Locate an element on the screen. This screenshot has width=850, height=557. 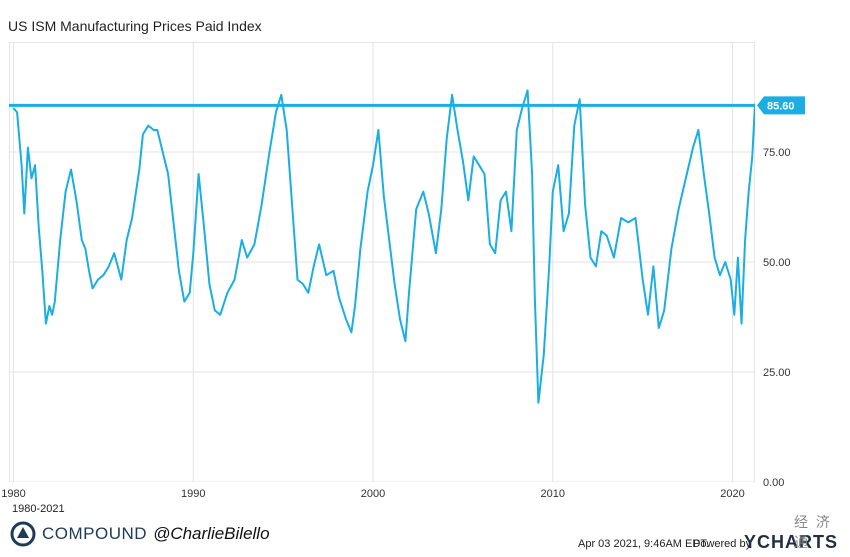
y-tick-label: 50.00 is located at coordinates (777, 263).